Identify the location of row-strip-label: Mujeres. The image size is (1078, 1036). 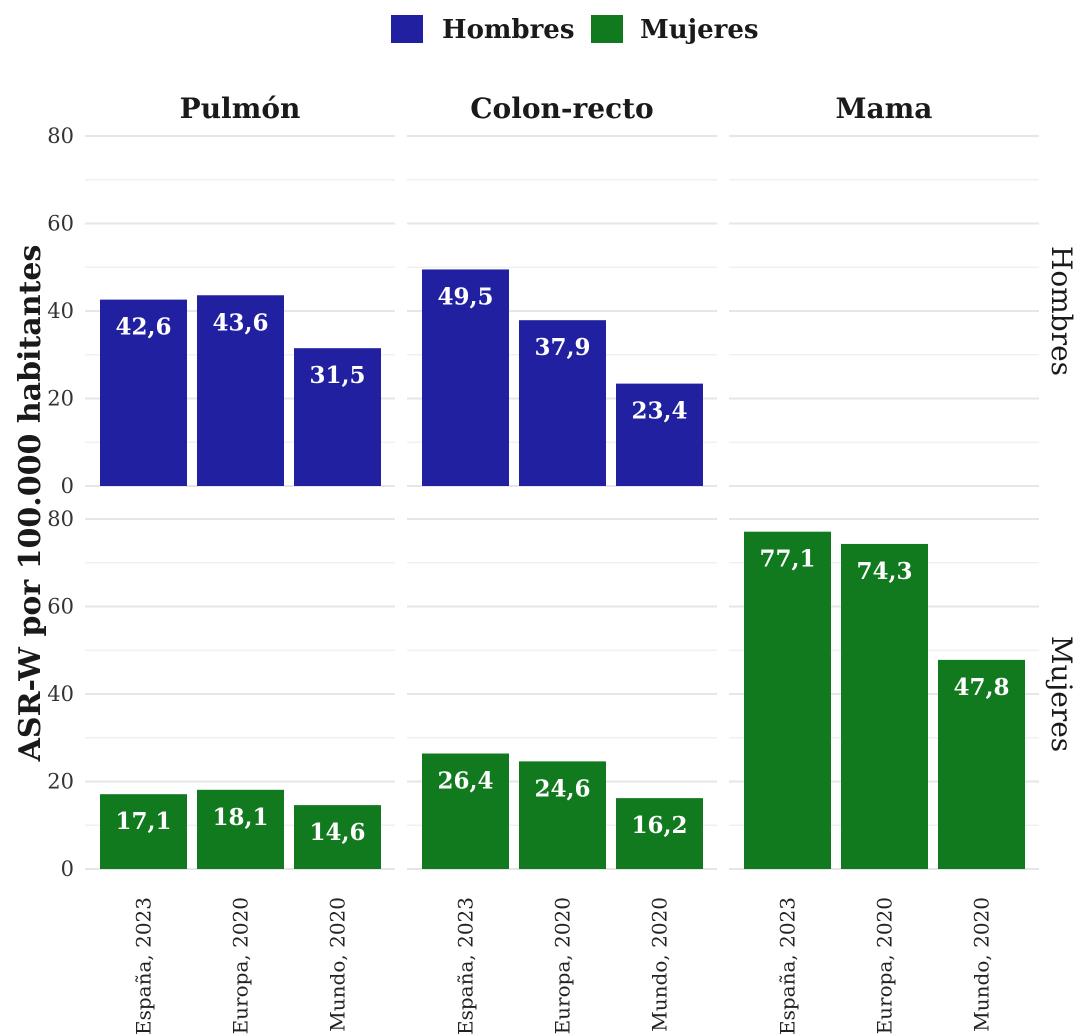
(1061, 694).